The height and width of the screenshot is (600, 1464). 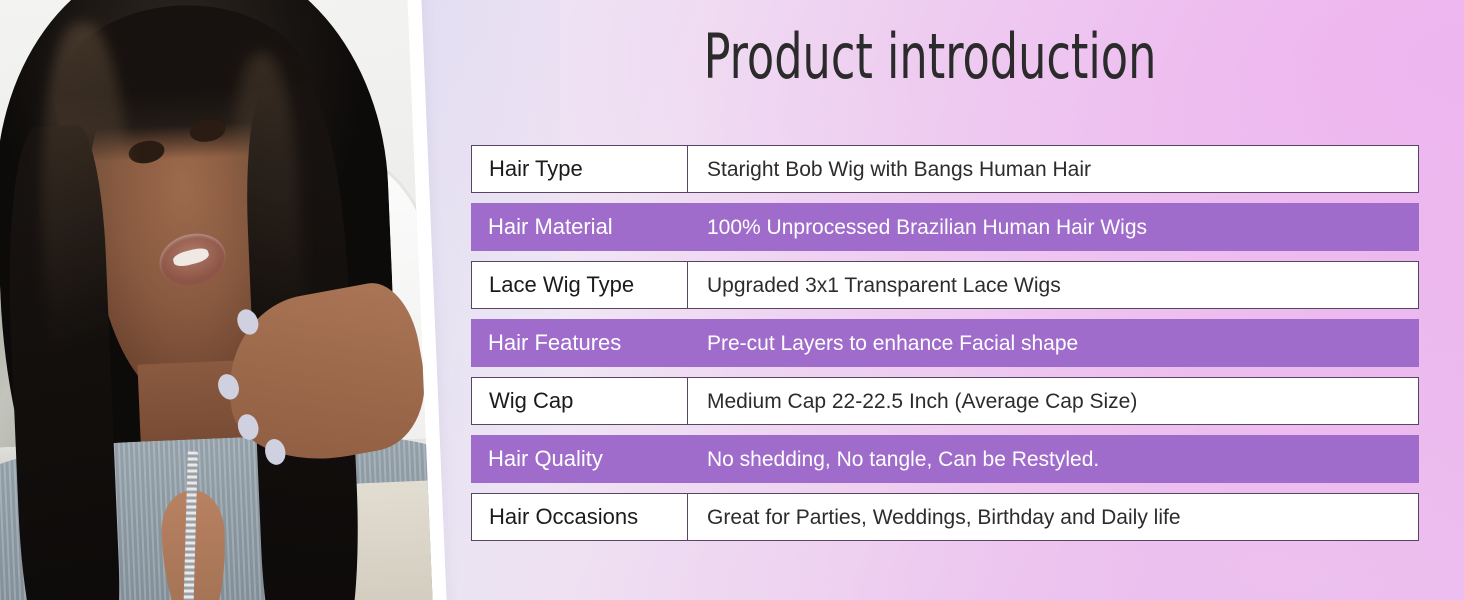 What do you see at coordinates (579, 169) in the screenshot?
I see `spec-label: Hair Type` at bounding box center [579, 169].